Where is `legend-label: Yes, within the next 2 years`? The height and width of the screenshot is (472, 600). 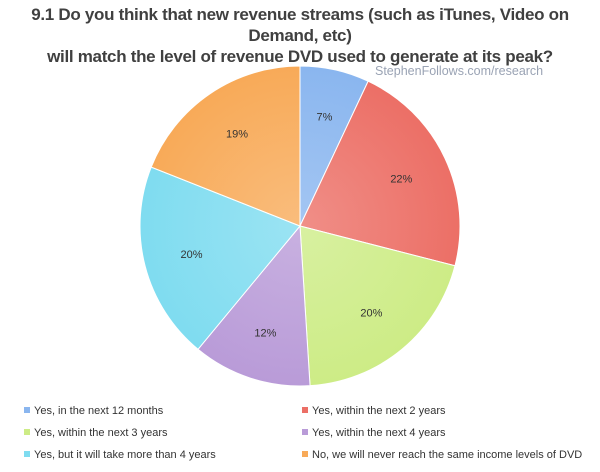
legend-label: Yes, within the next 2 years is located at coordinates (379, 411).